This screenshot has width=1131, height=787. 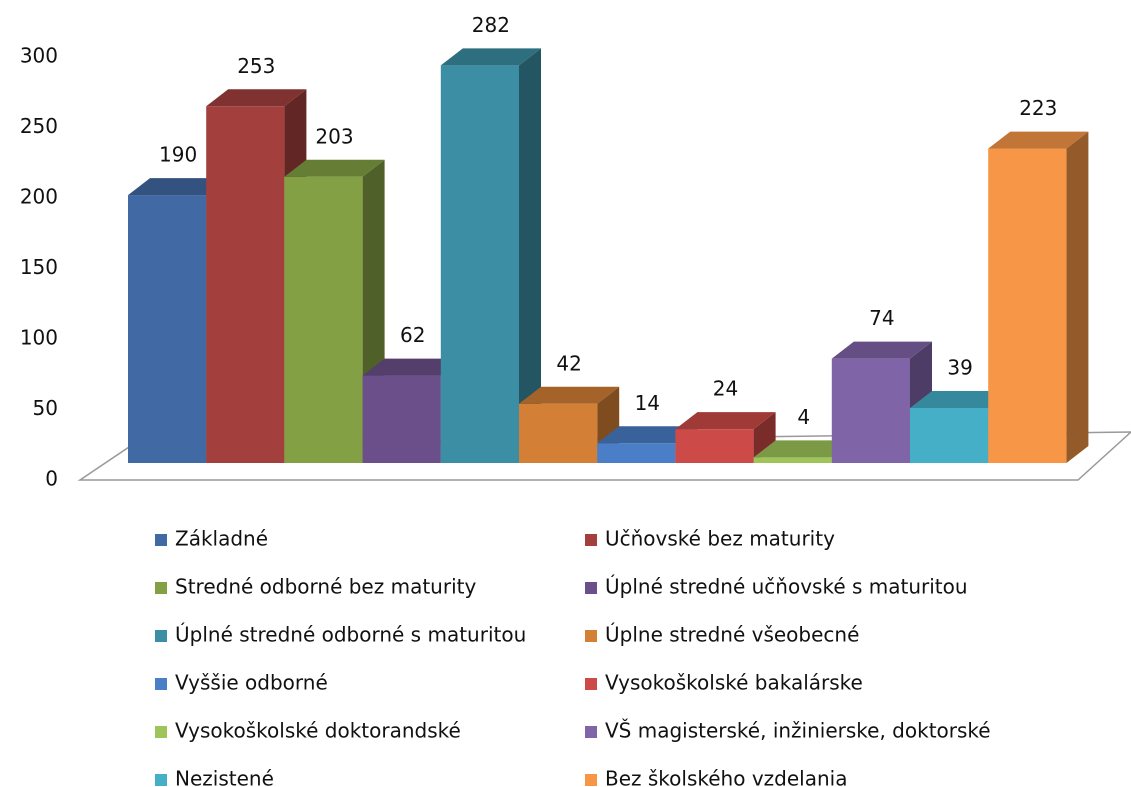 I want to click on legend-label: Vysokoškolské doktorandské, so click(x=318, y=731).